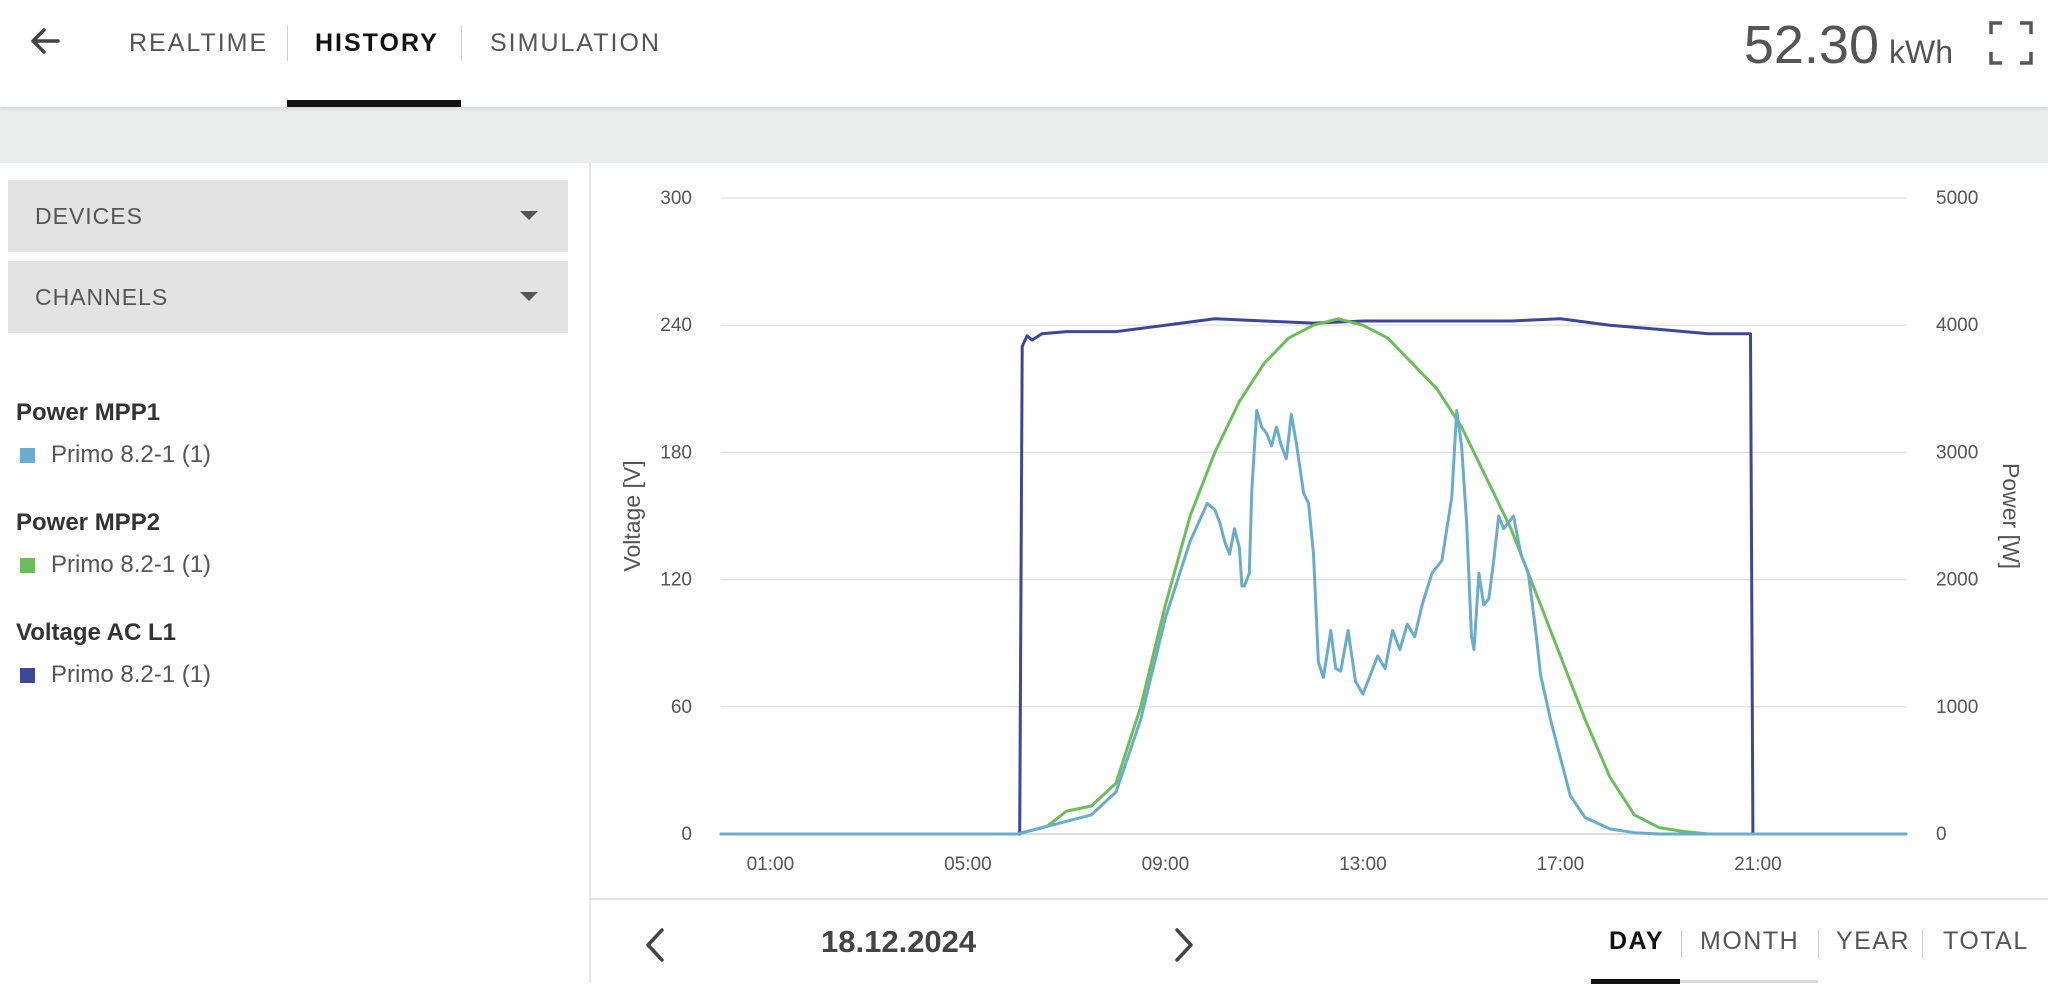 This screenshot has height=984, width=2048. What do you see at coordinates (676, 325) in the screenshot?
I see `y-left-tick-label: 240` at bounding box center [676, 325].